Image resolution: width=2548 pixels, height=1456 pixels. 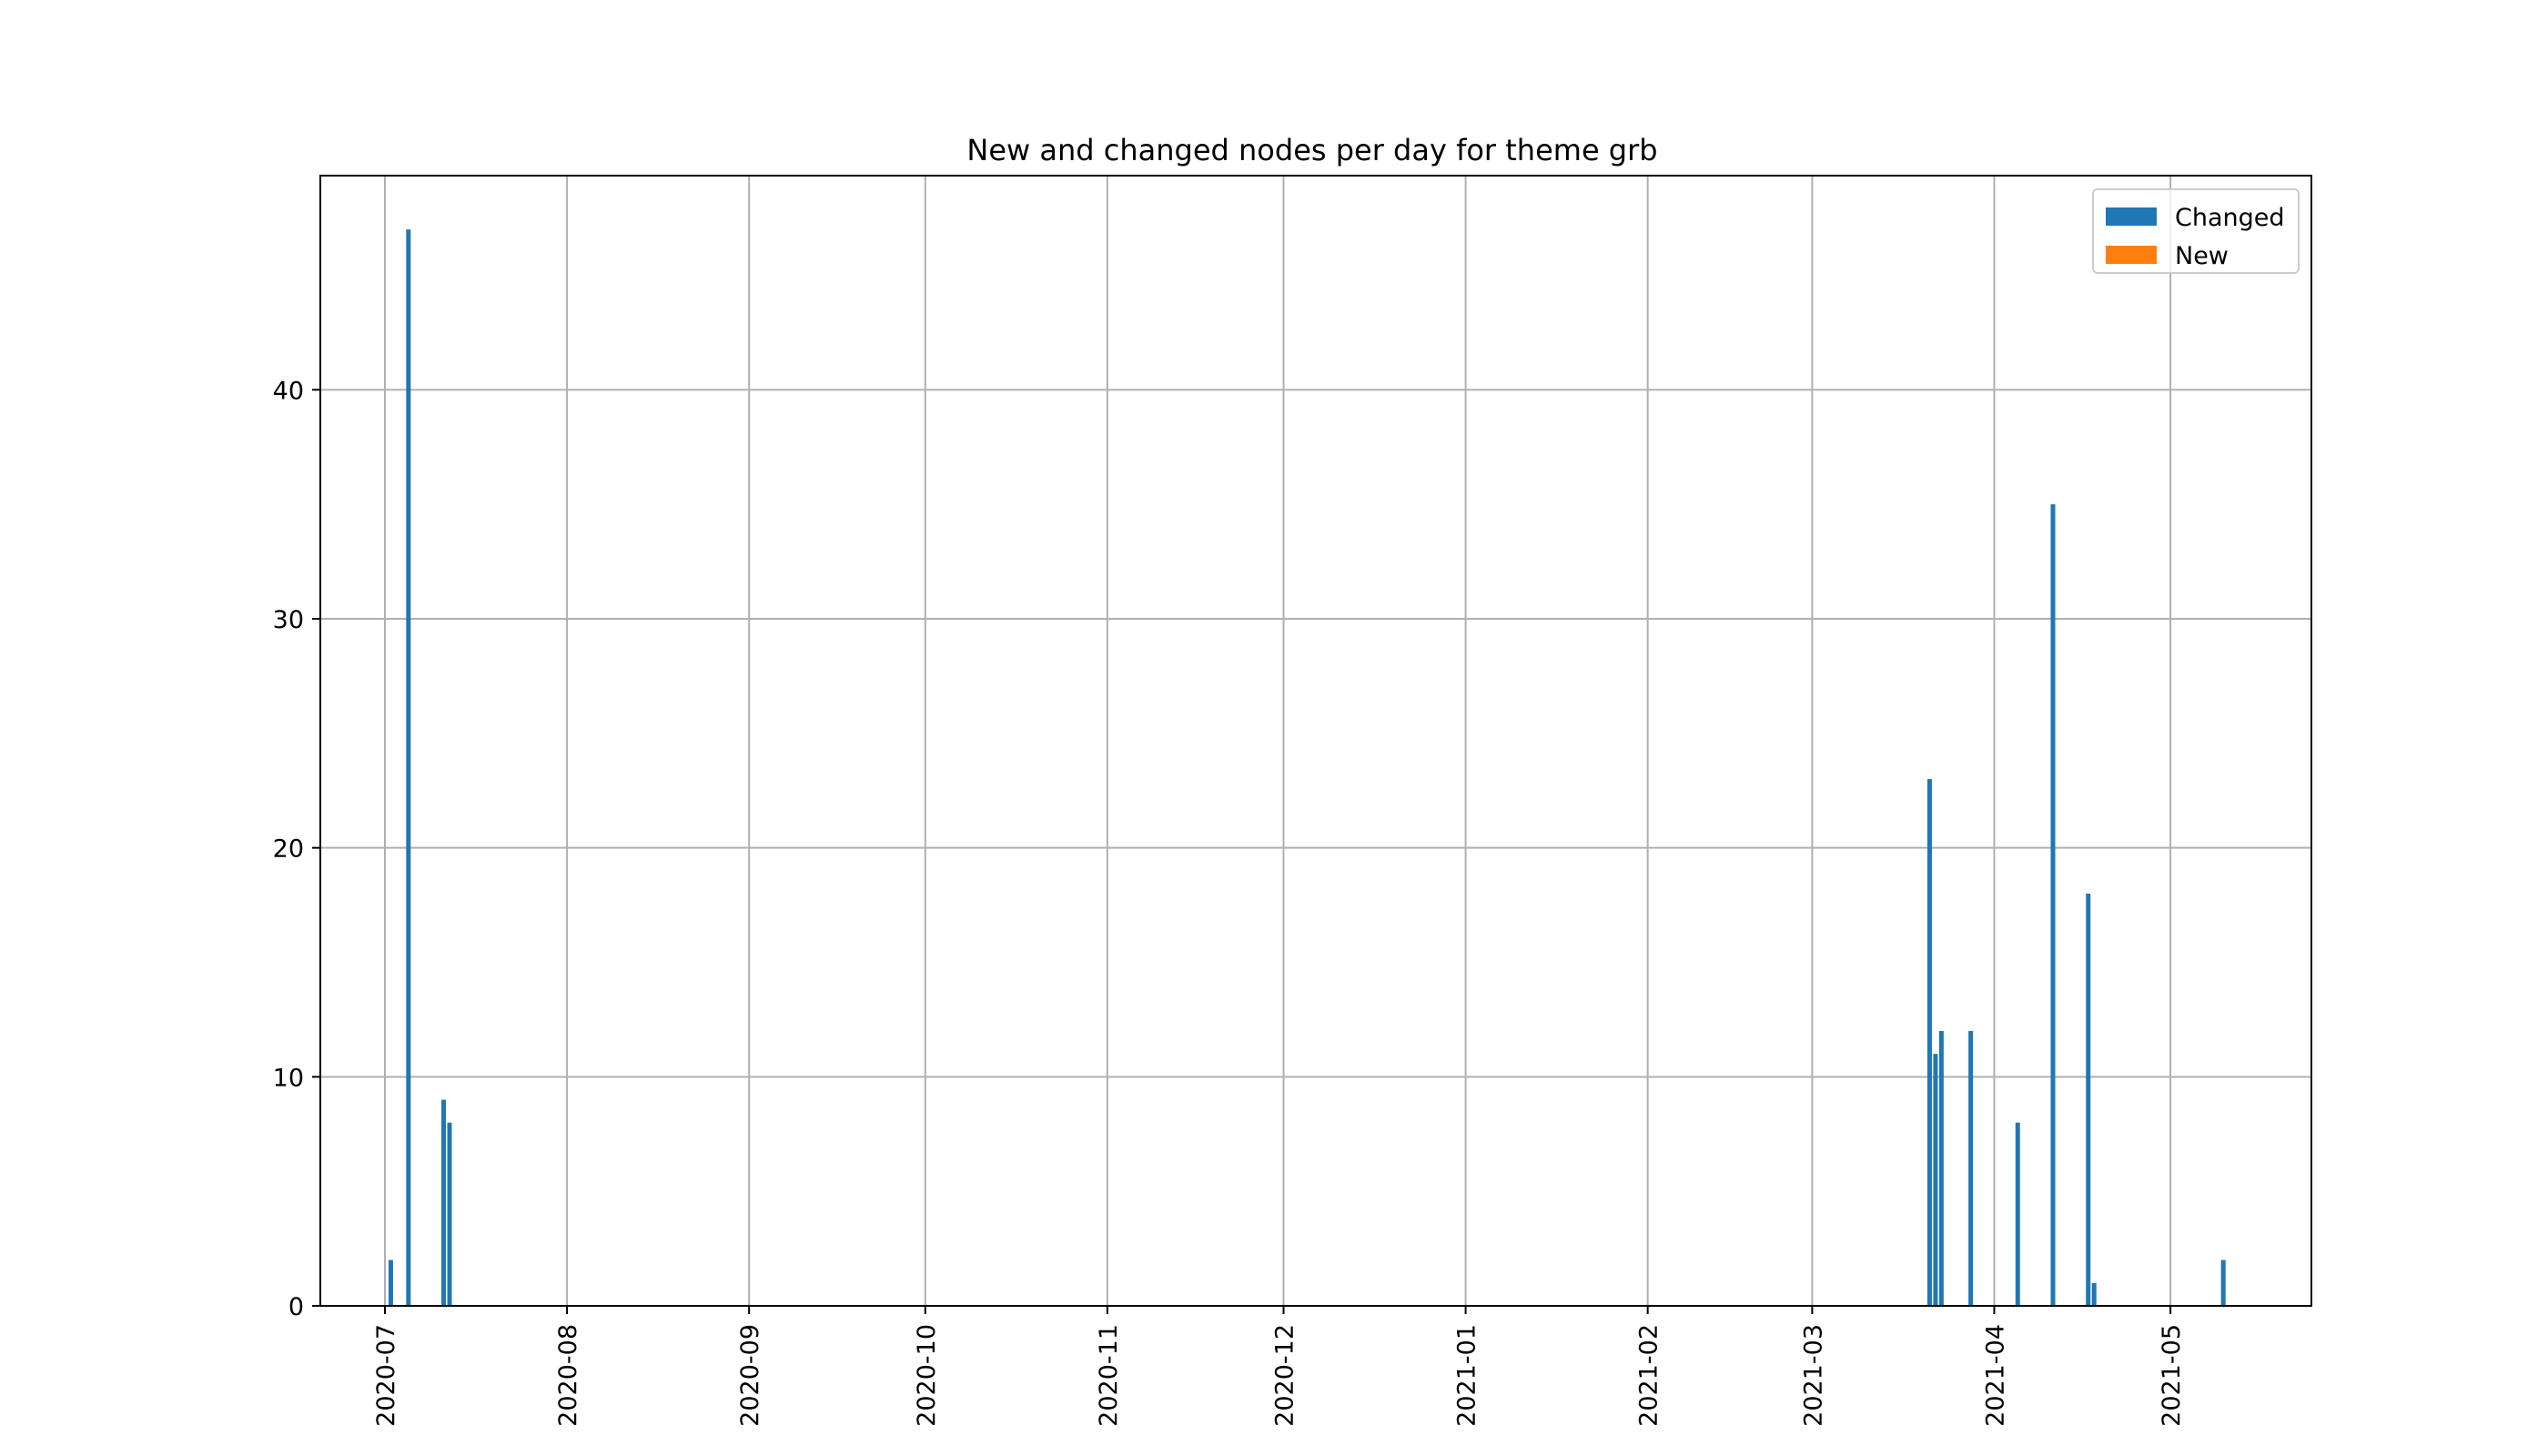 I want to click on x-tick-label: 2021-01, so click(x=1467, y=1376).